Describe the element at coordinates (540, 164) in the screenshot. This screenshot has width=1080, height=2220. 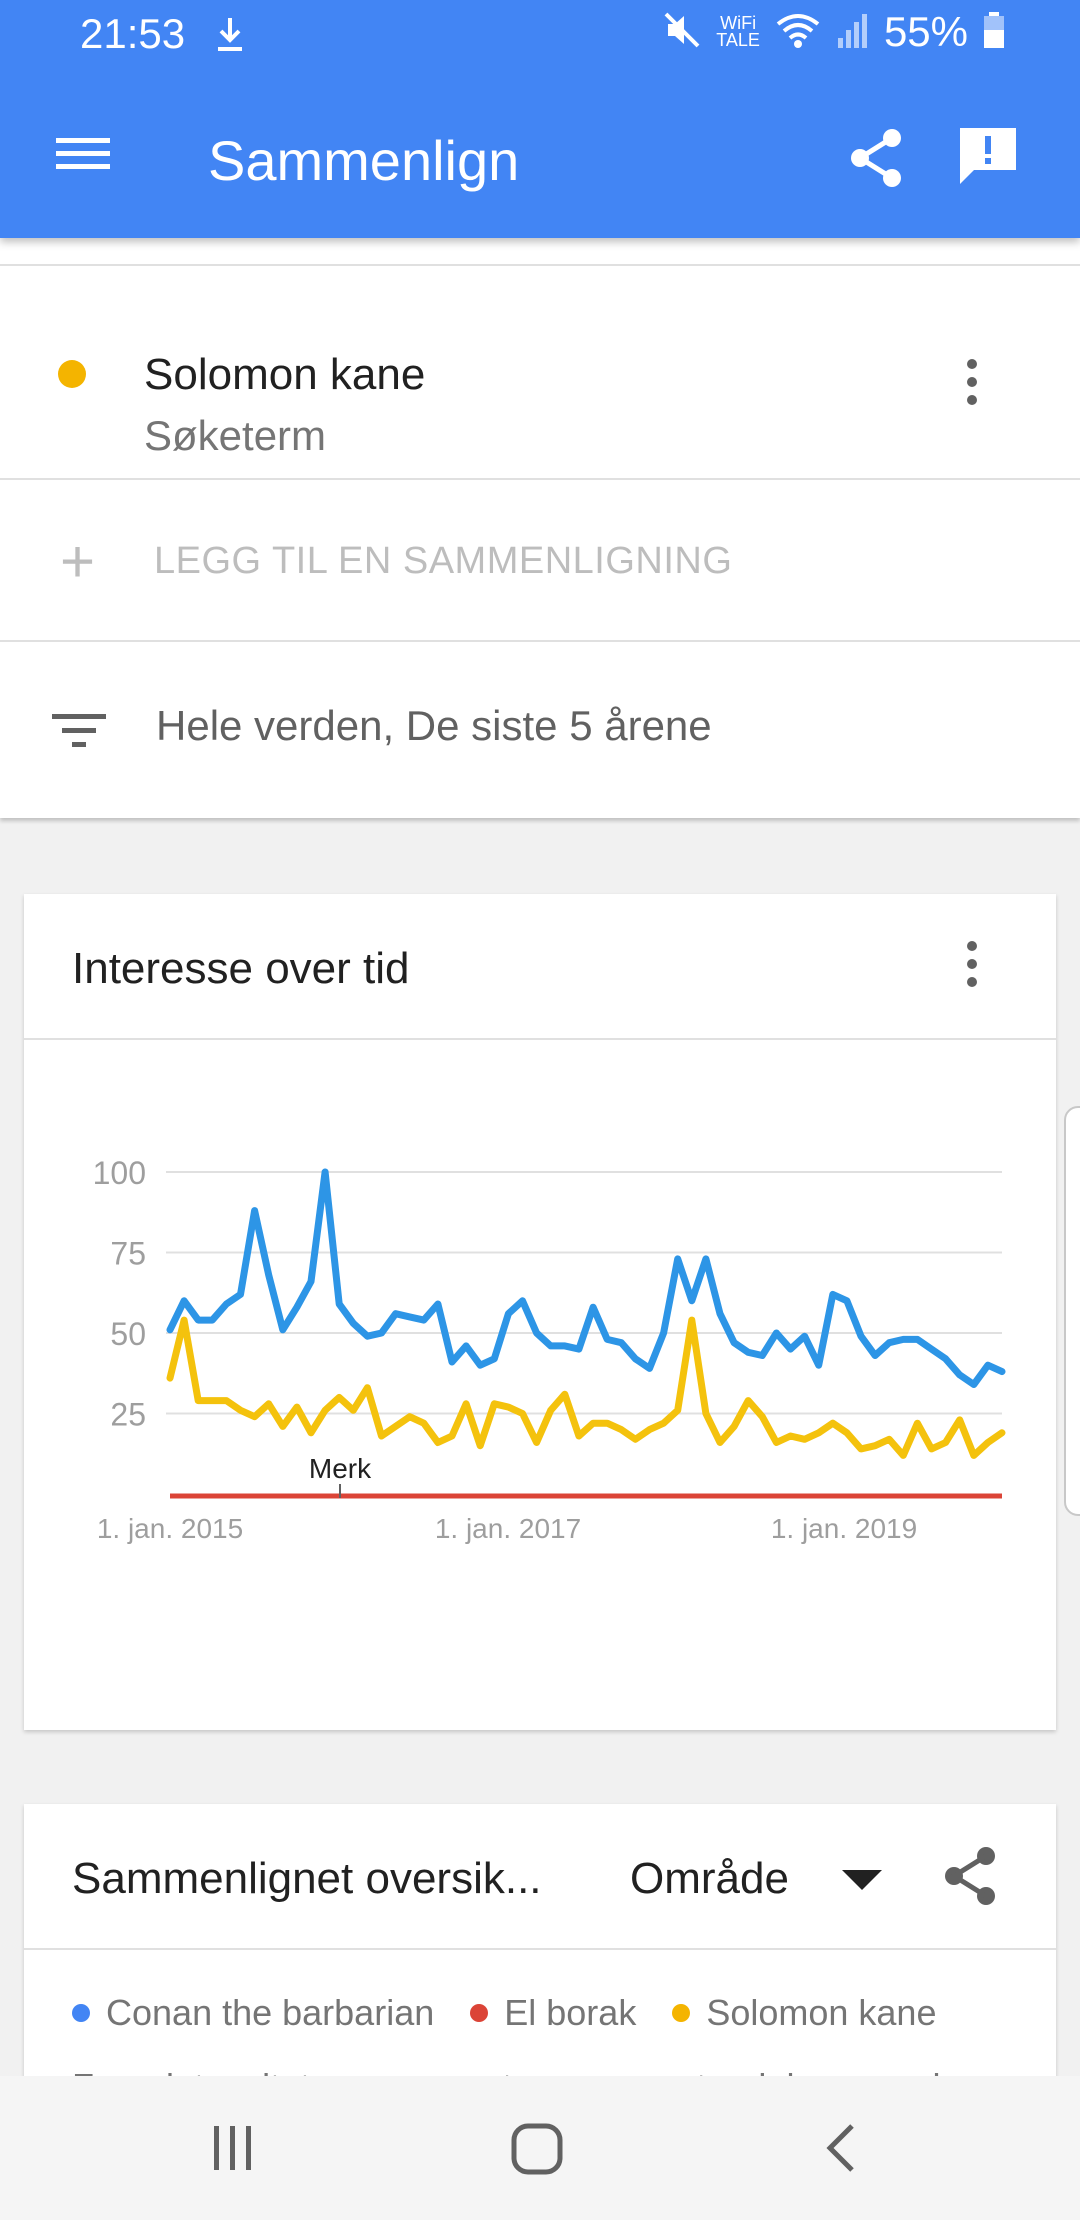
I see `app-bar: Sammenlign` at that location.